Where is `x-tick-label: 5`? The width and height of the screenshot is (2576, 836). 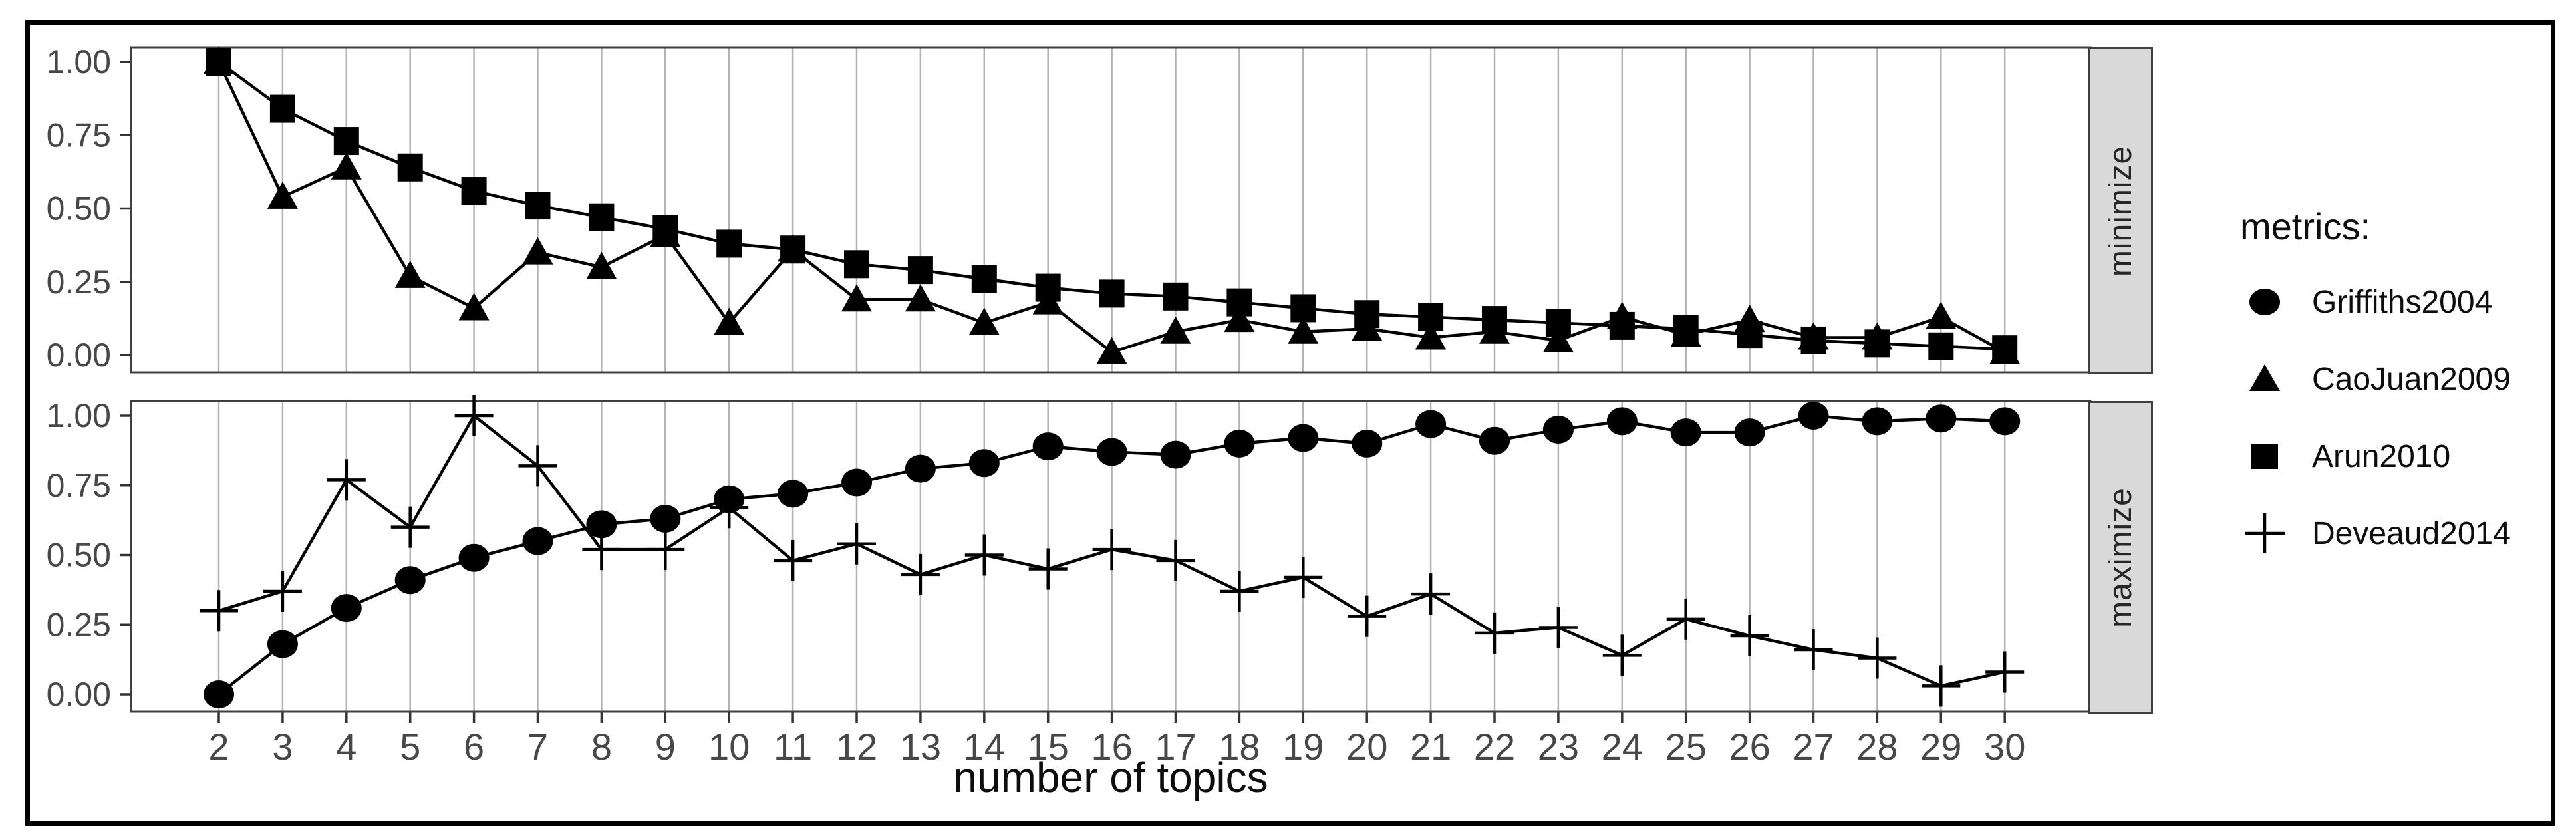
x-tick-label: 5 is located at coordinates (410, 747).